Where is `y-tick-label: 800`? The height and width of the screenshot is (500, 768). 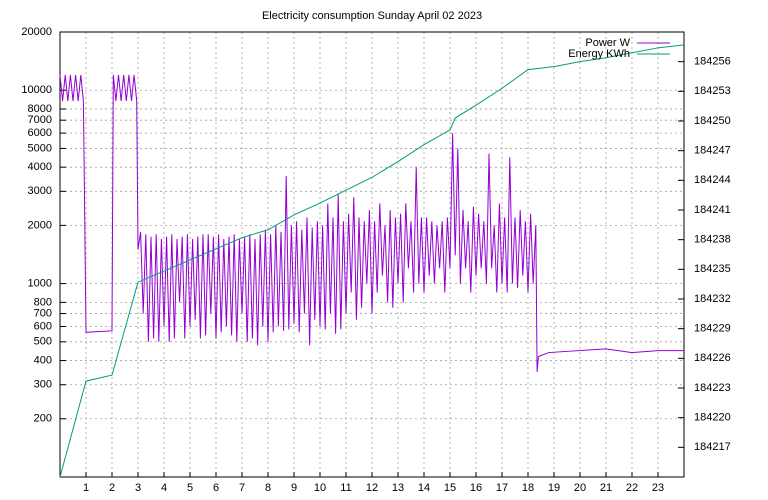 y-tick-label: 800 is located at coordinates (43, 302).